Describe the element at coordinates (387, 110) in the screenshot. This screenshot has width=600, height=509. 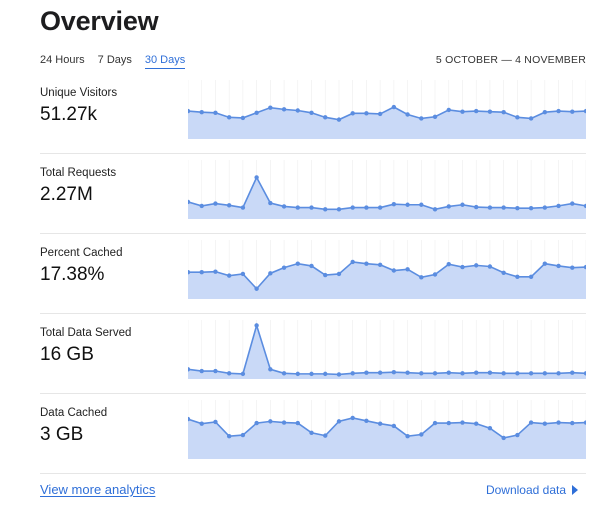
I see `unique-visitors-sparkline` at that location.